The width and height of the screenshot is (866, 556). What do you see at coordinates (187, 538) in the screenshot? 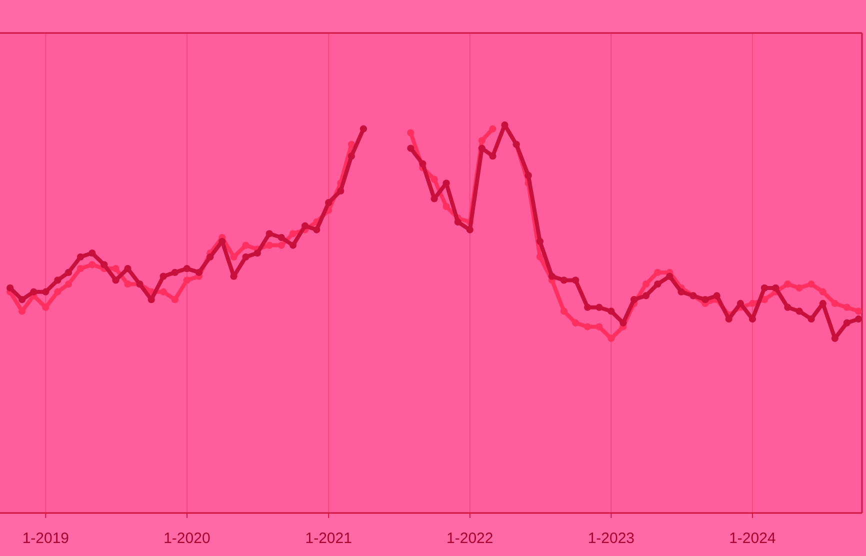
I see `x-tick-label: 1-2020` at bounding box center [187, 538].